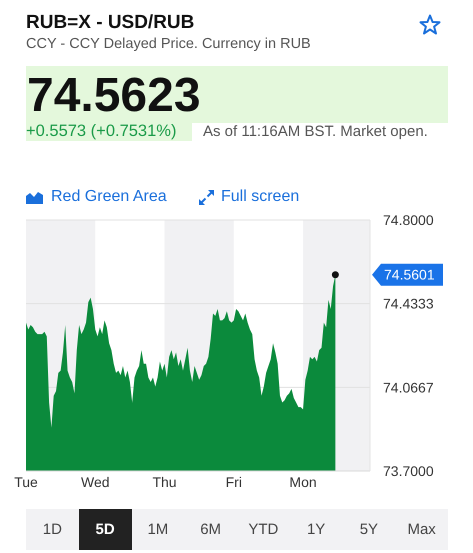 This screenshot has height=553, width=473. Describe the element at coordinates (260, 196) in the screenshot. I see `text: Full screen` at that location.